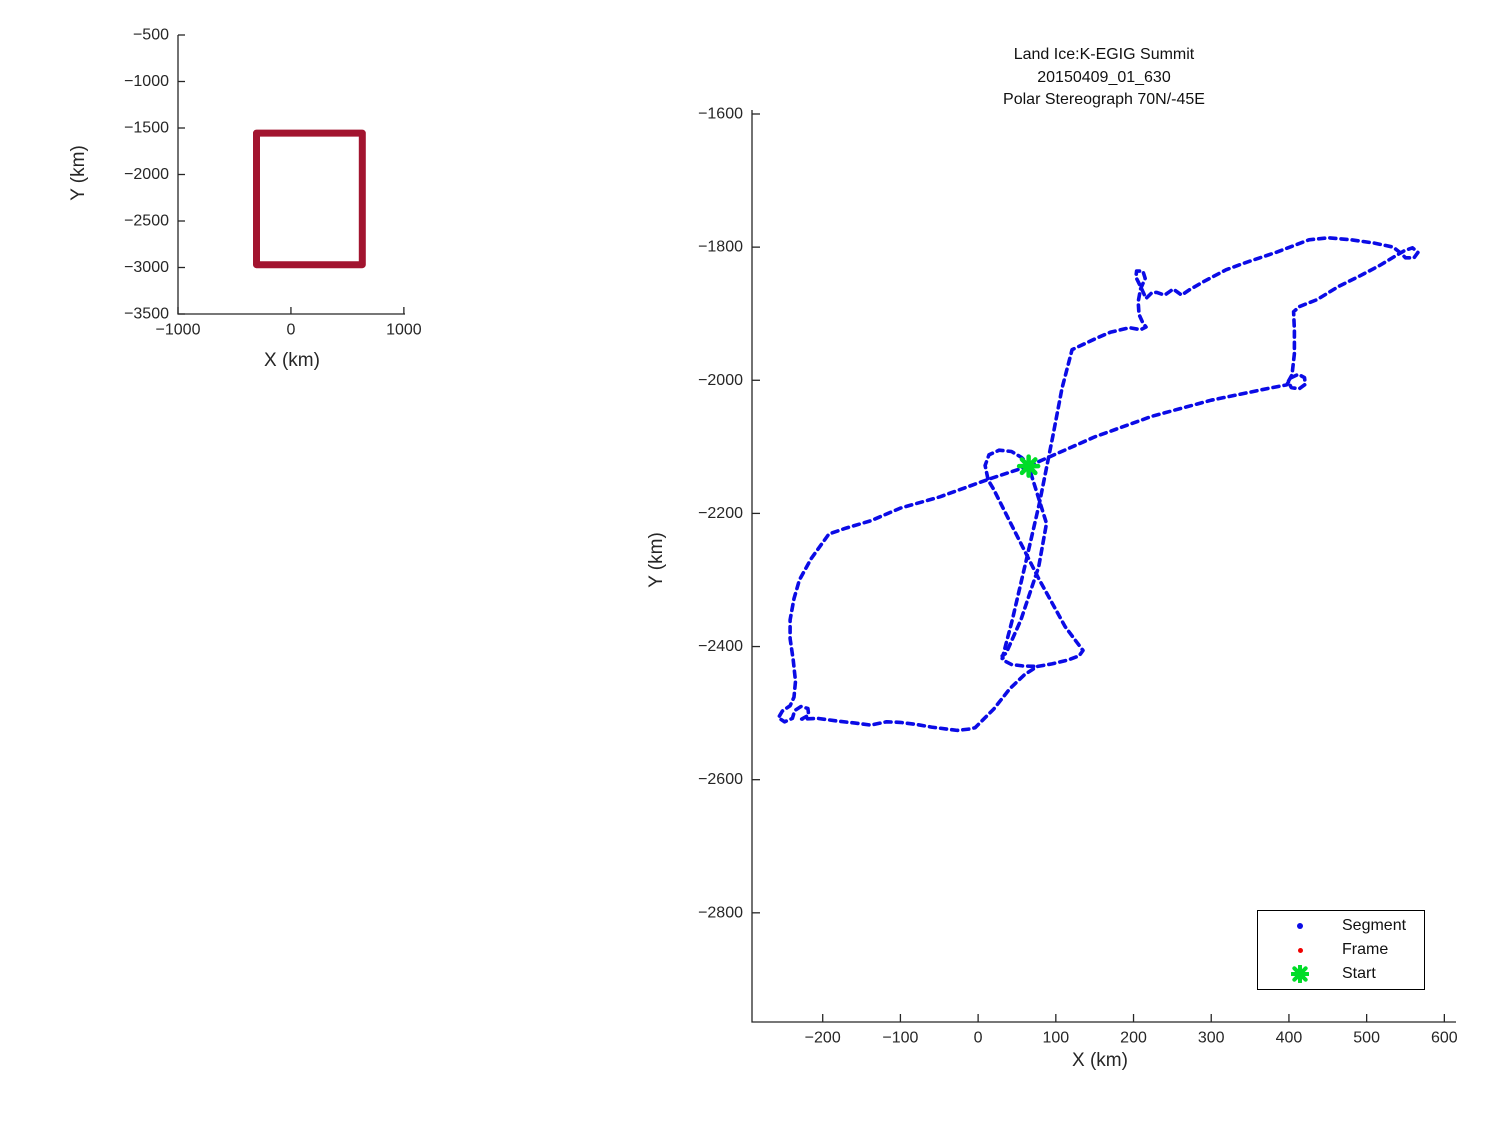 Image resolution: width=1500 pixels, height=1125 pixels. I want to click on legend-asterisk-center, so click(1300, 974).